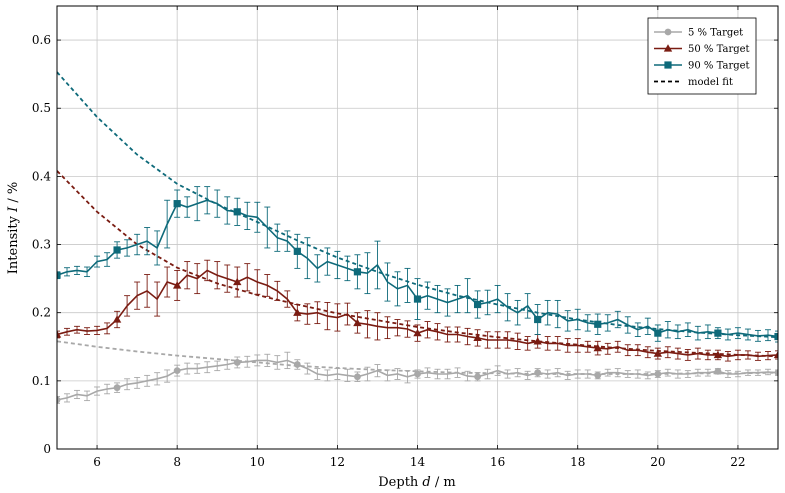  What do you see at coordinates (710, 82) in the screenshot?
I see `legend-label: model fit` at bounding box center [710, 82].